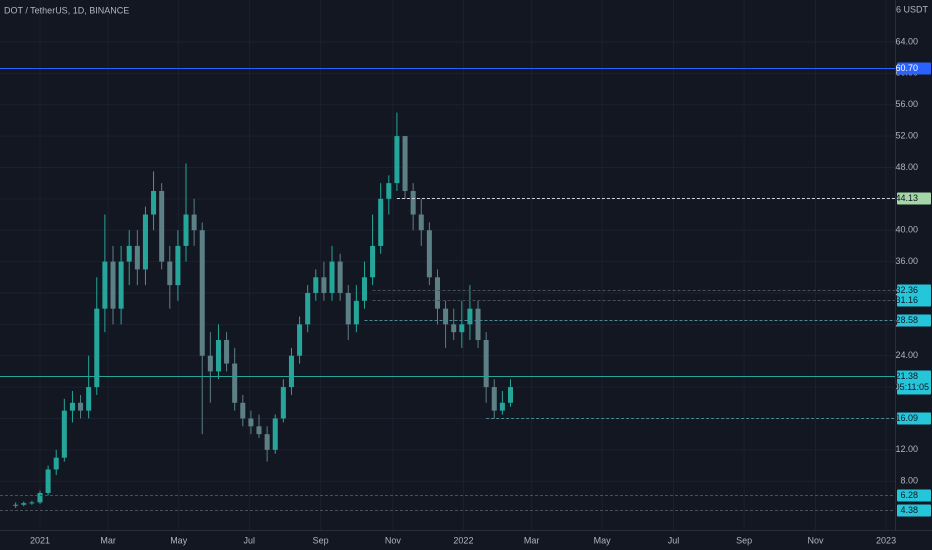 Image resolution: width=932 pixels, height=550 pixels. What do you see at coordinates (912, 387) in the screenshot?
I see `countdown-label: 05:11:05` at bounding box center [912, 387].